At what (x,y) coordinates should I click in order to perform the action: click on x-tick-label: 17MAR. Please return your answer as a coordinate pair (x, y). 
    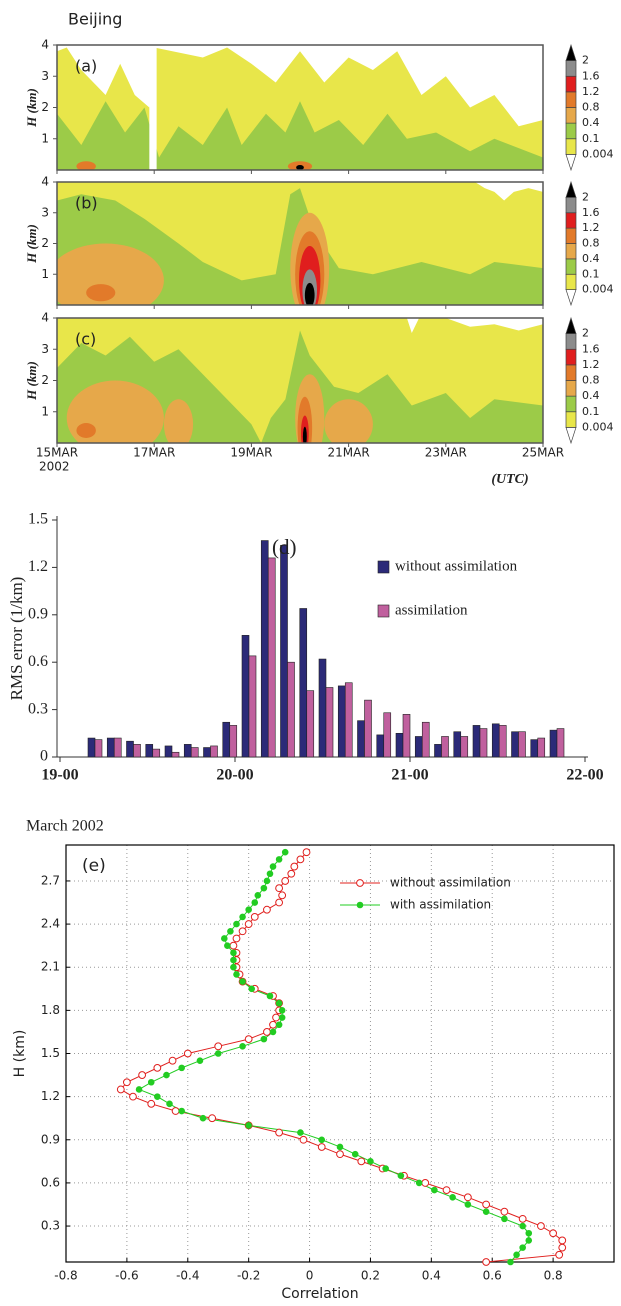
    Looking at the image, I should click on (154, 453).